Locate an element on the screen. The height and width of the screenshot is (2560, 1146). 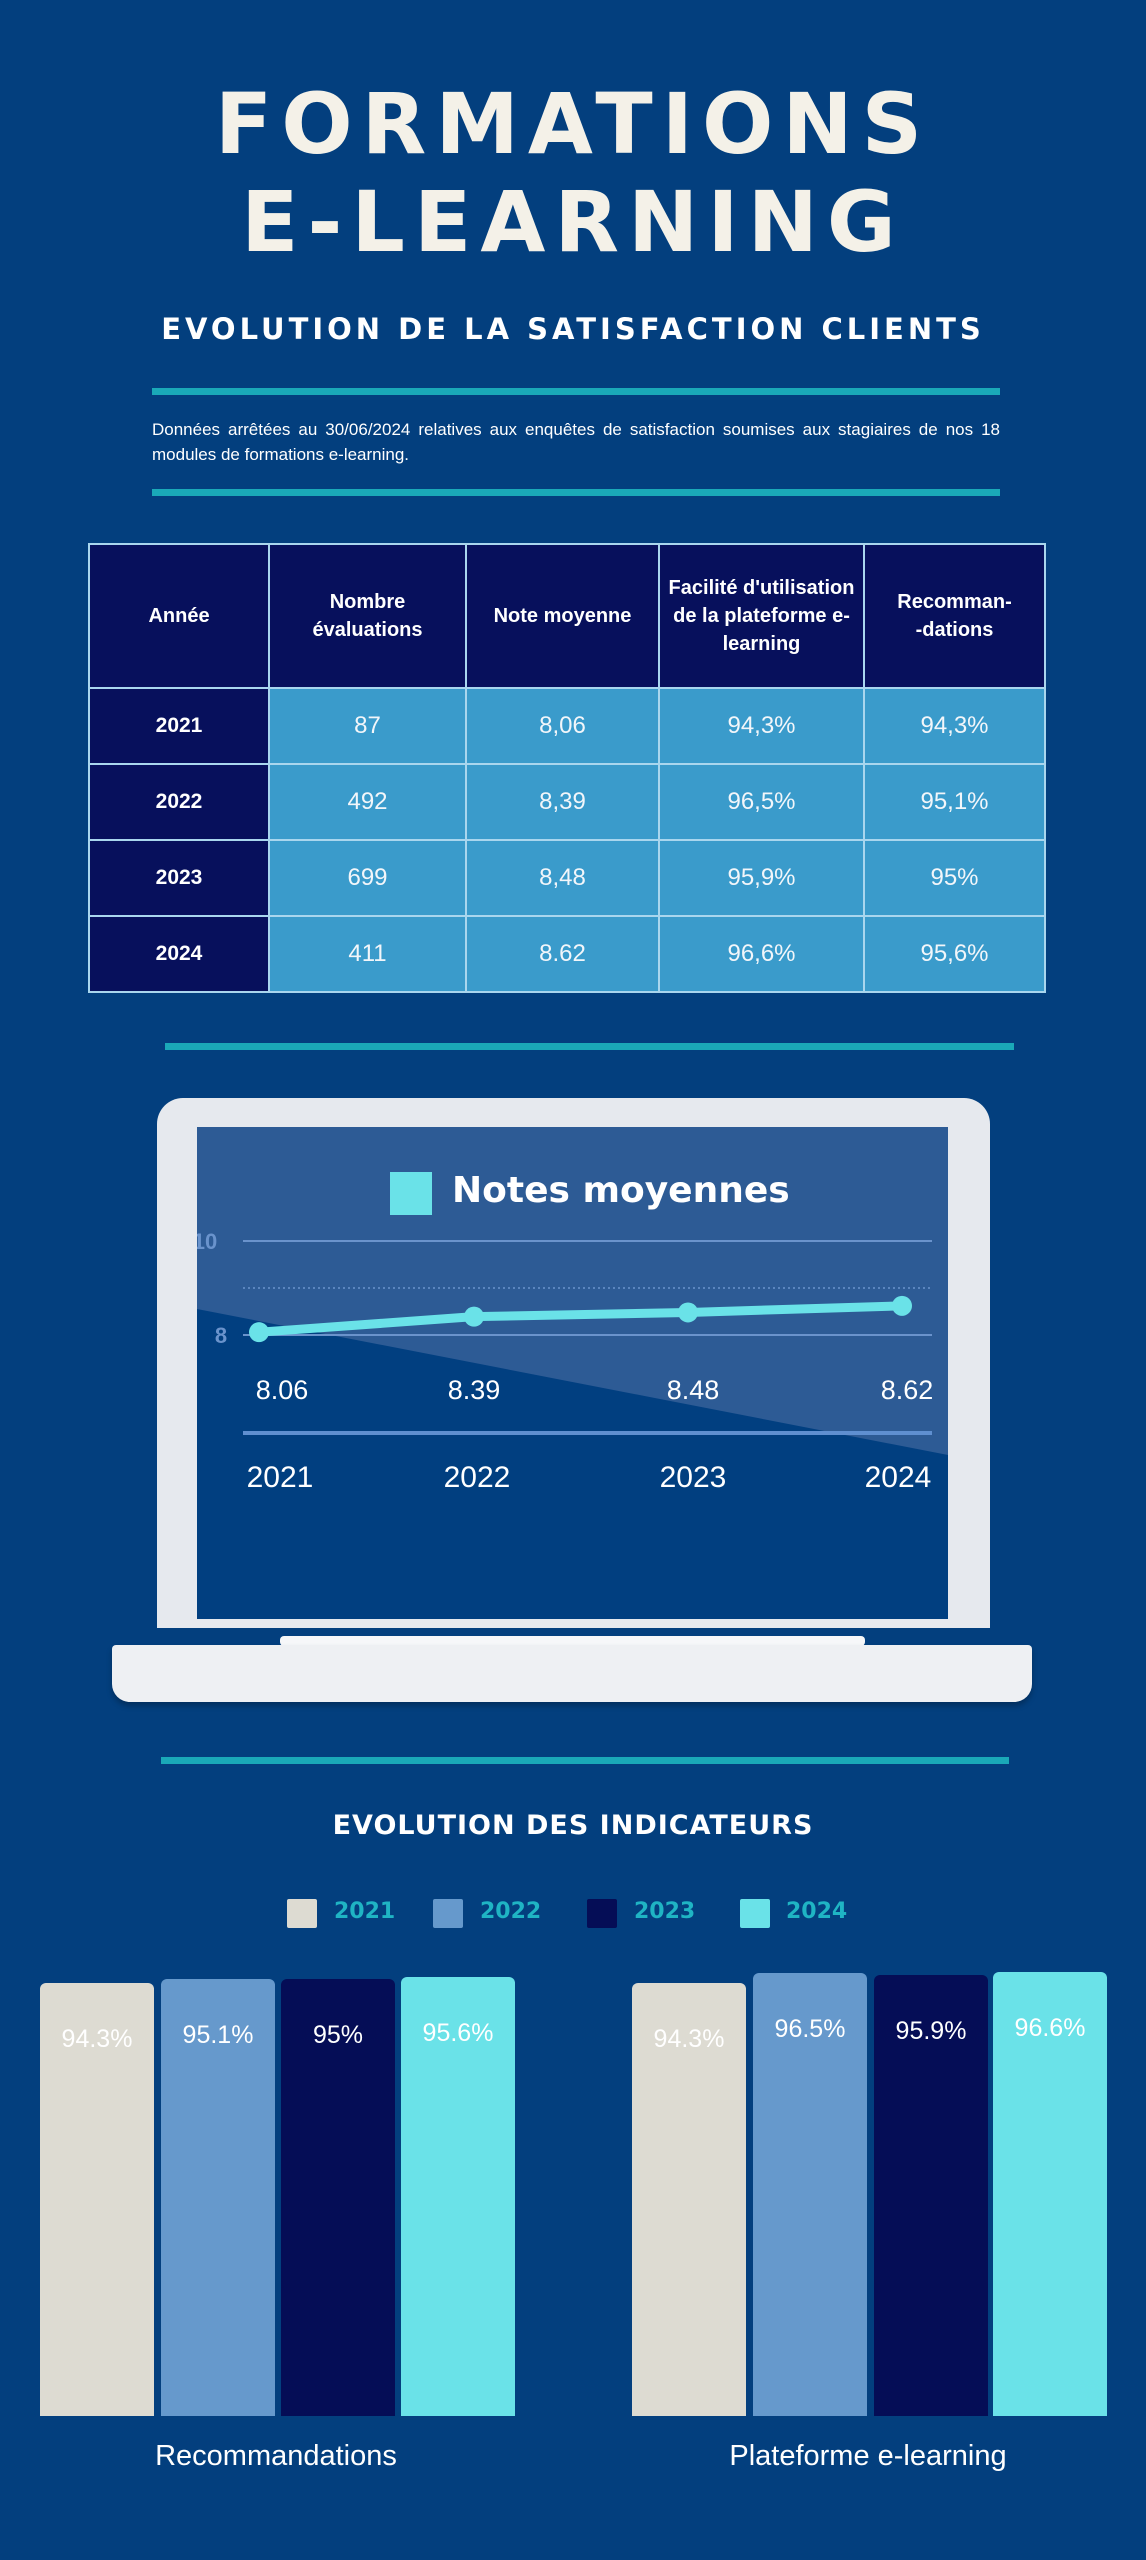
subtitle: EVOLUTION DE LA SATISFACTION CLIENTS is located at coordinates (573, 329).